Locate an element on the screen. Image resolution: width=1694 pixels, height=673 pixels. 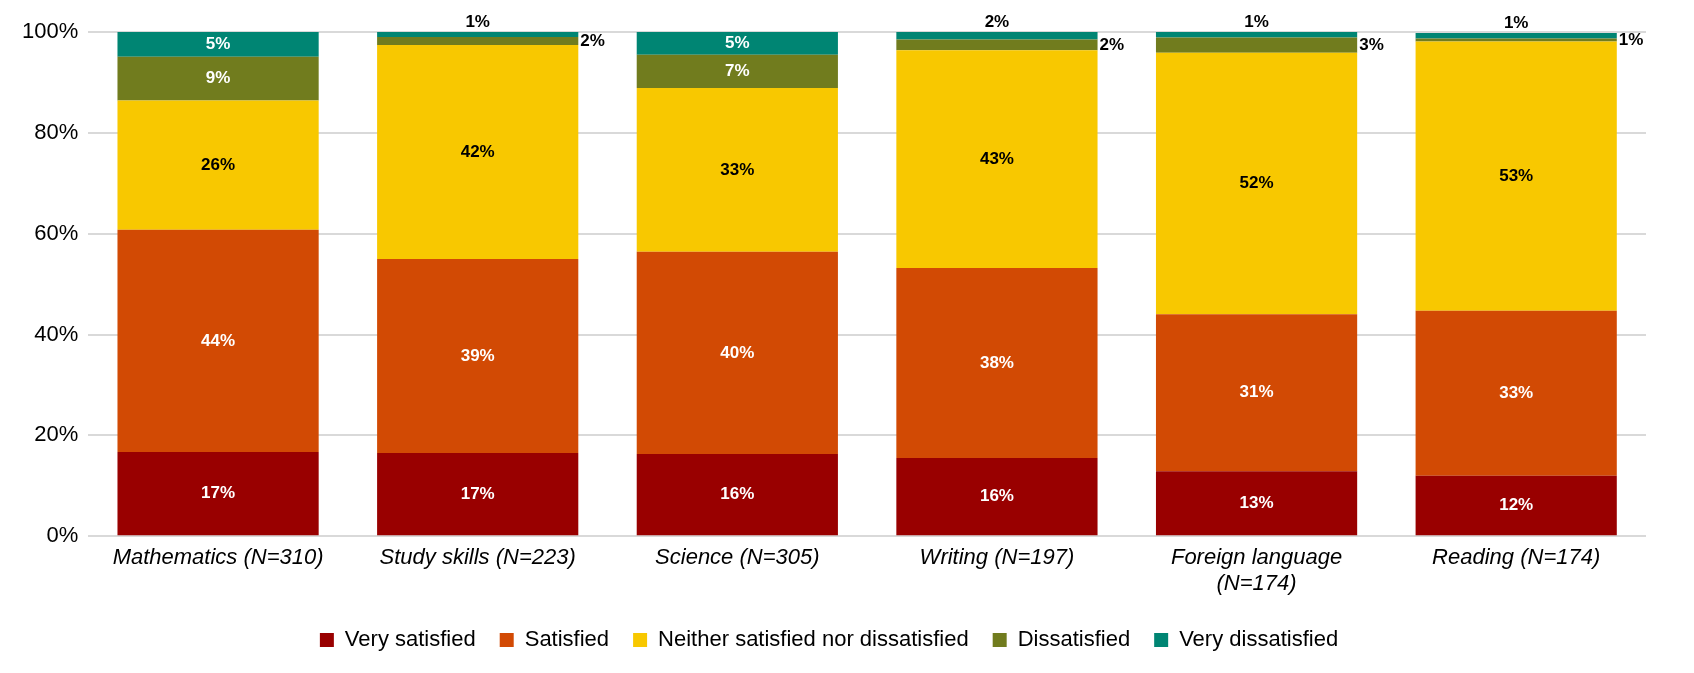
legend-label: Satisfied is located at coordinates (567, 639).